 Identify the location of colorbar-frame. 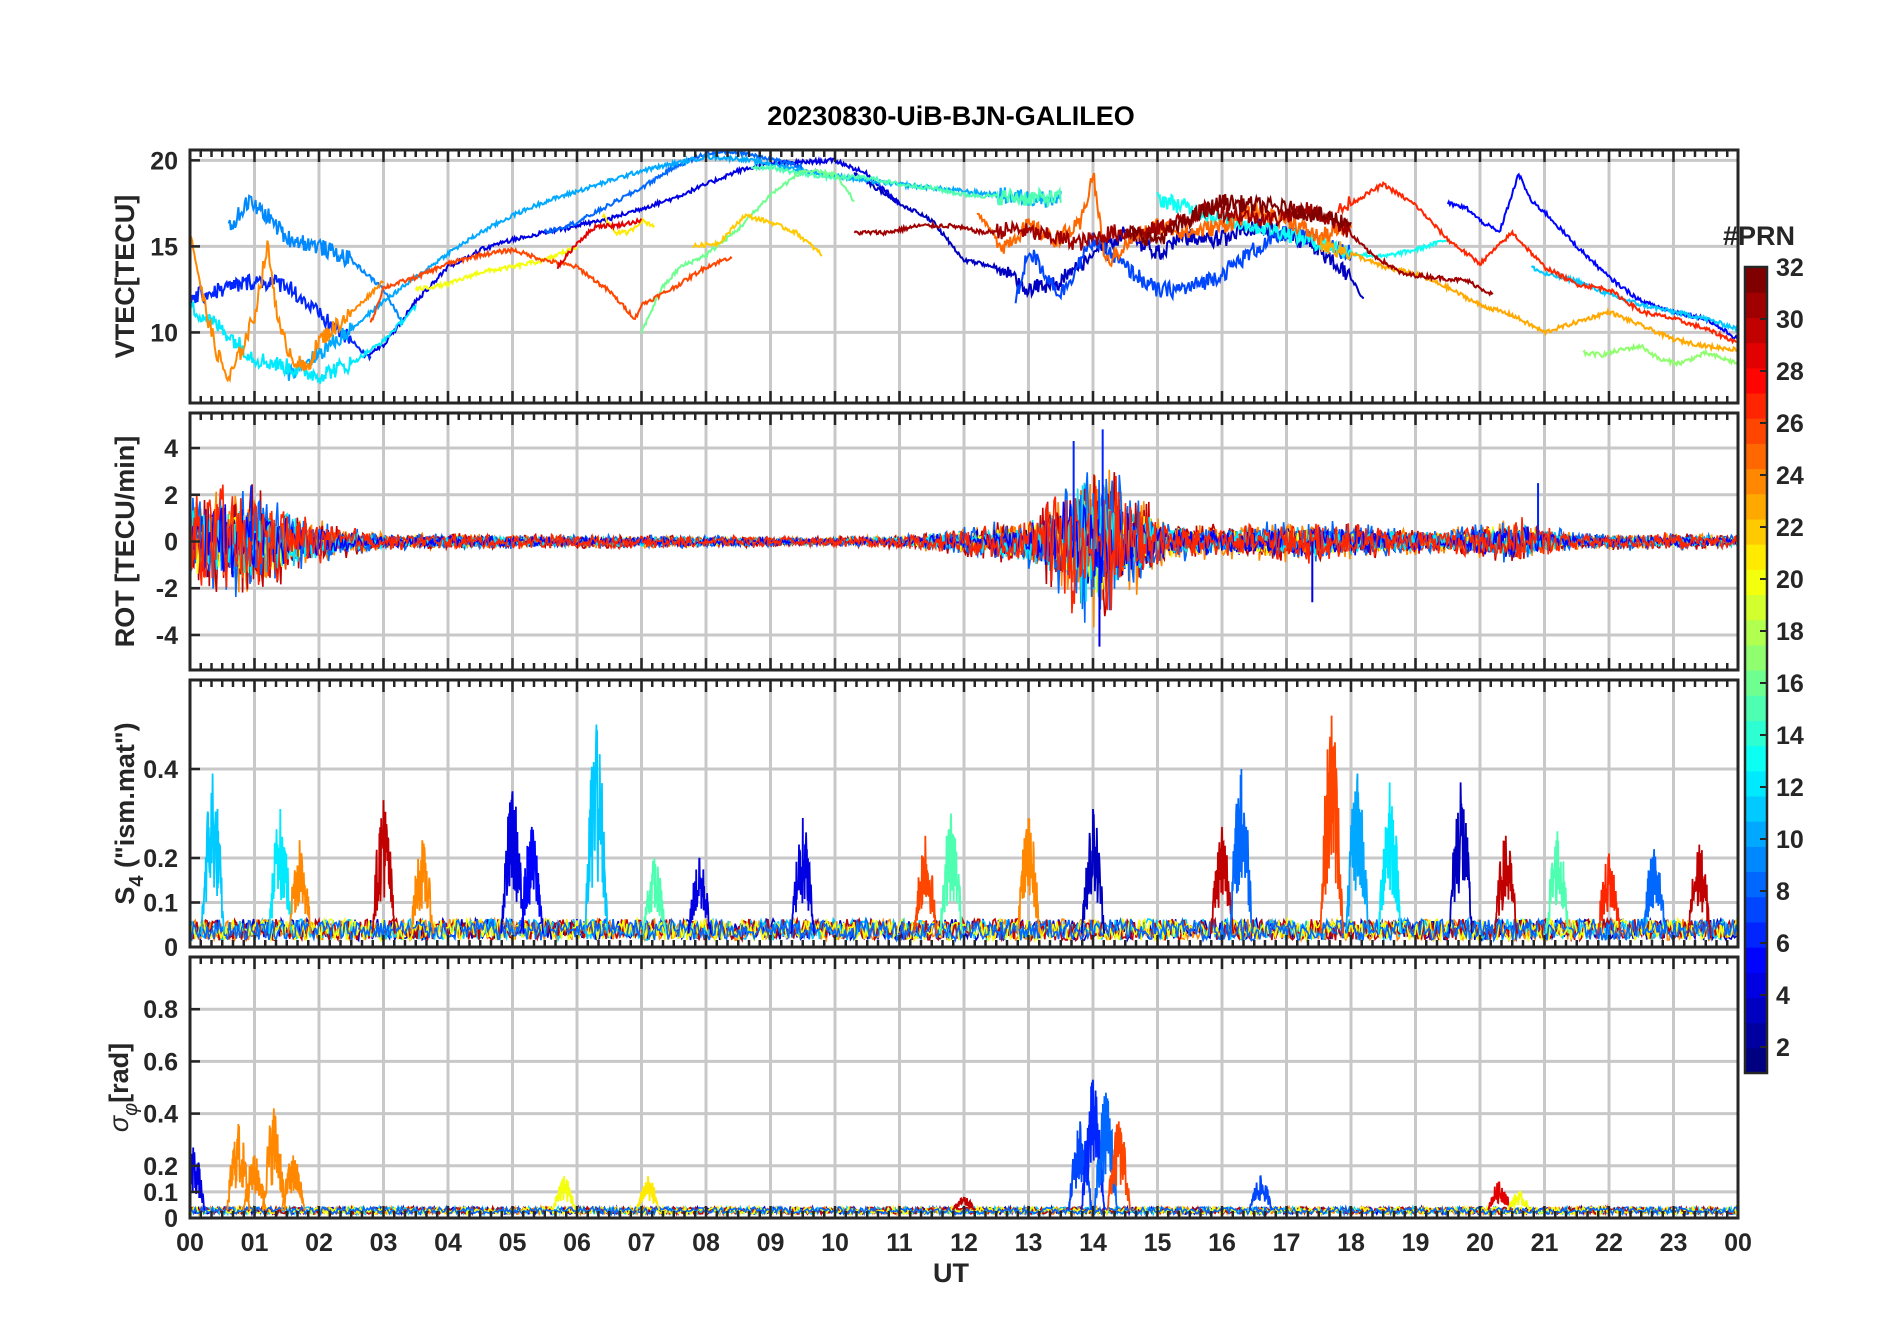
(1756, 670).